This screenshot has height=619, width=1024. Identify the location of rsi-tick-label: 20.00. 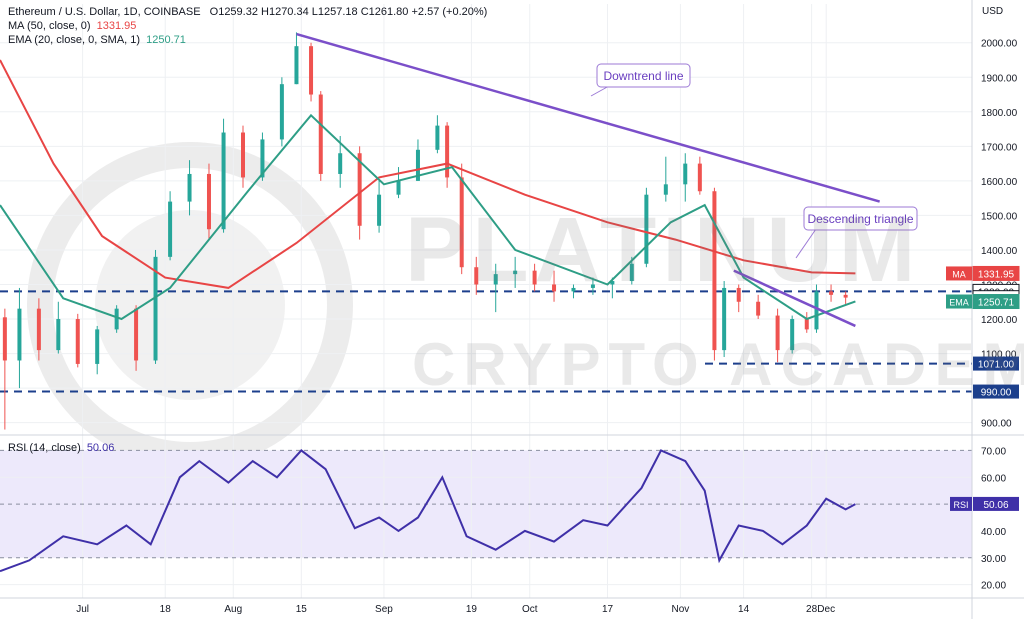
(993, 586).